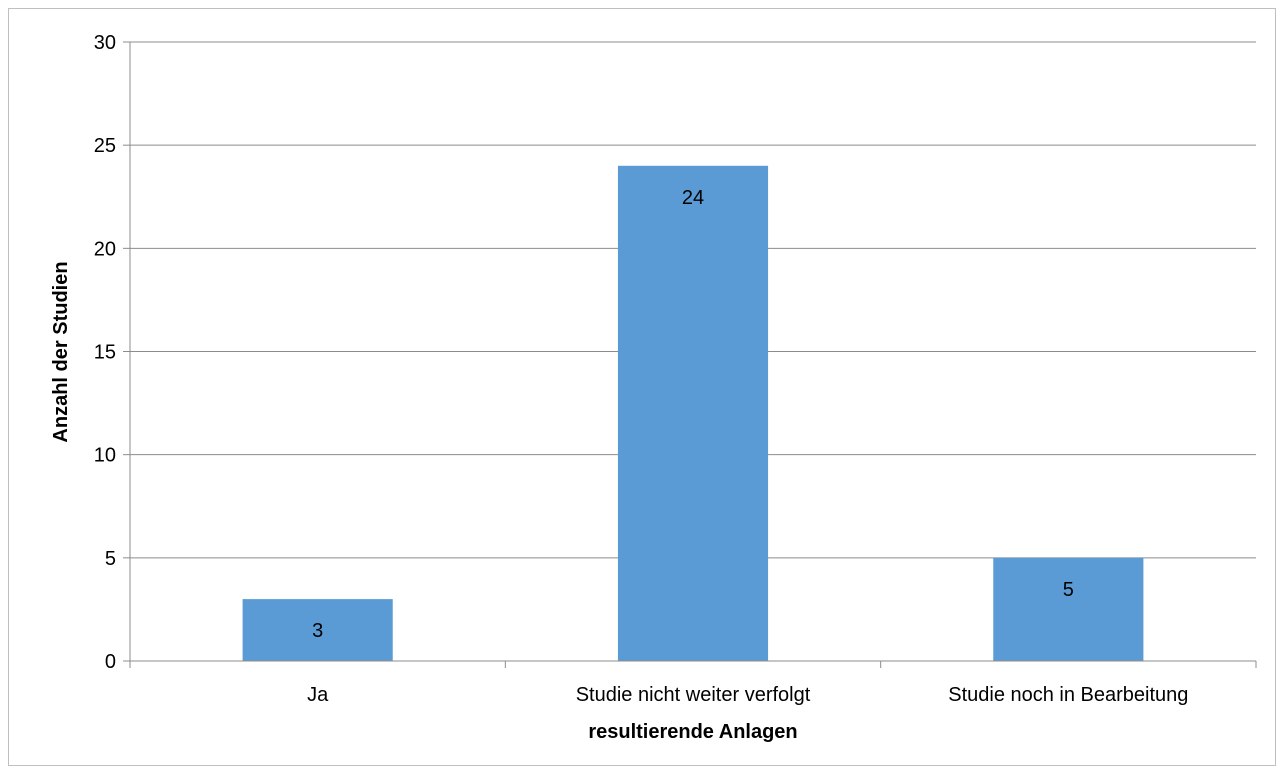  Describe the element at coordinates (105, 43) in the screenshot. I see `y-tick-label: 30` at that location.